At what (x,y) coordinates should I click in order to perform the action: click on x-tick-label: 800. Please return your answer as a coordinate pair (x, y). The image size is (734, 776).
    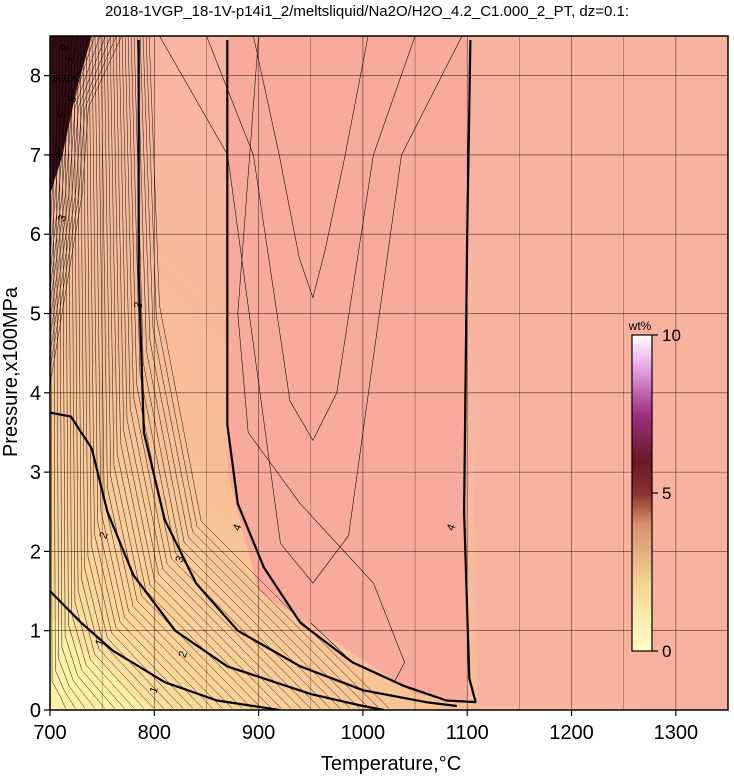
    Looking at the image, I should click on (154, 733).